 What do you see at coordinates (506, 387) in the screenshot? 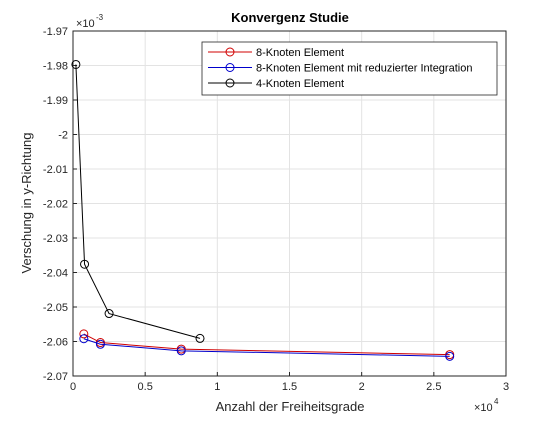
I see `x-tick-label: 3` at bounding box center [506, 387].